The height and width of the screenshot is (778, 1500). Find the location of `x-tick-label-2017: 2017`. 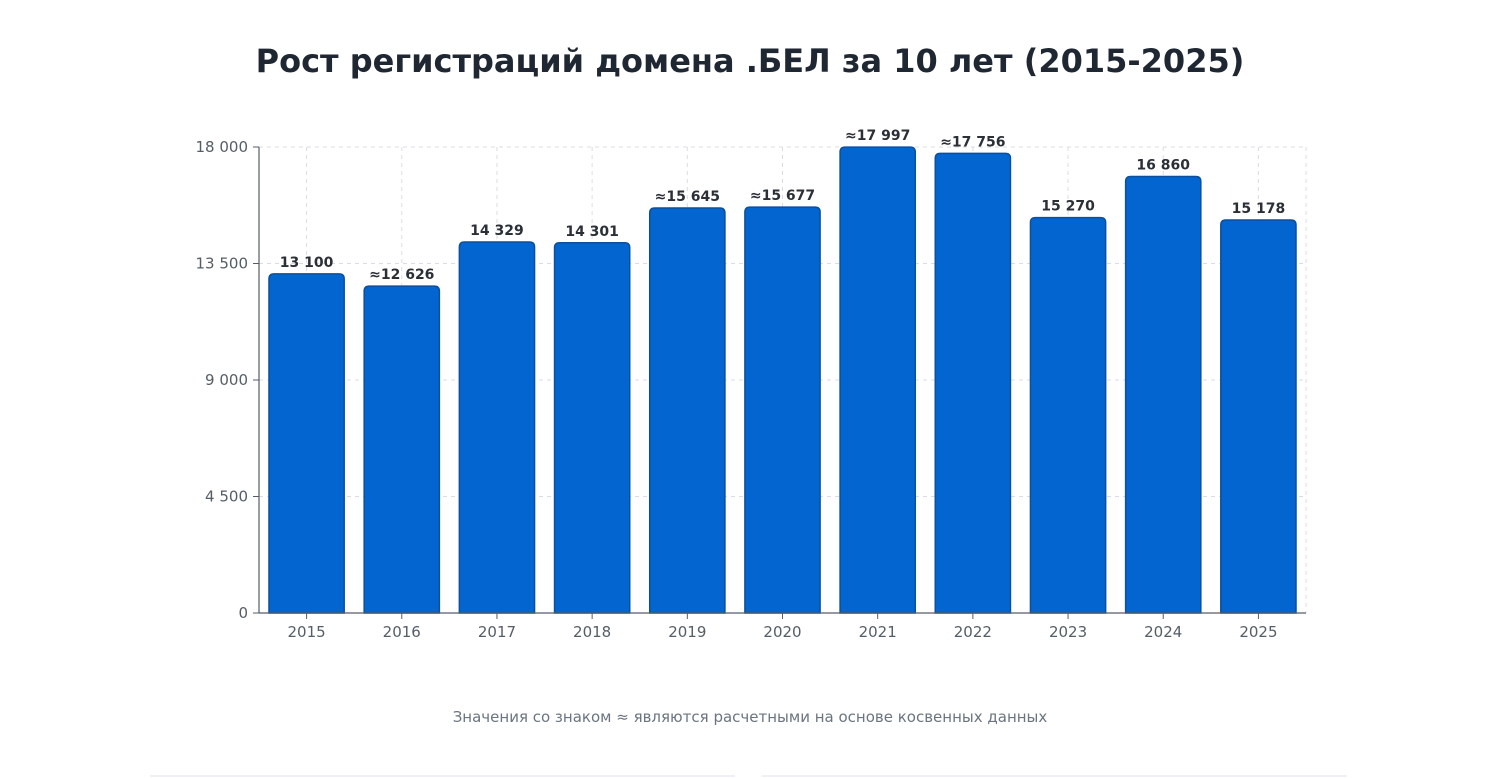

x-tick-label-2017: 2017 is located at coordinates (497, 632).